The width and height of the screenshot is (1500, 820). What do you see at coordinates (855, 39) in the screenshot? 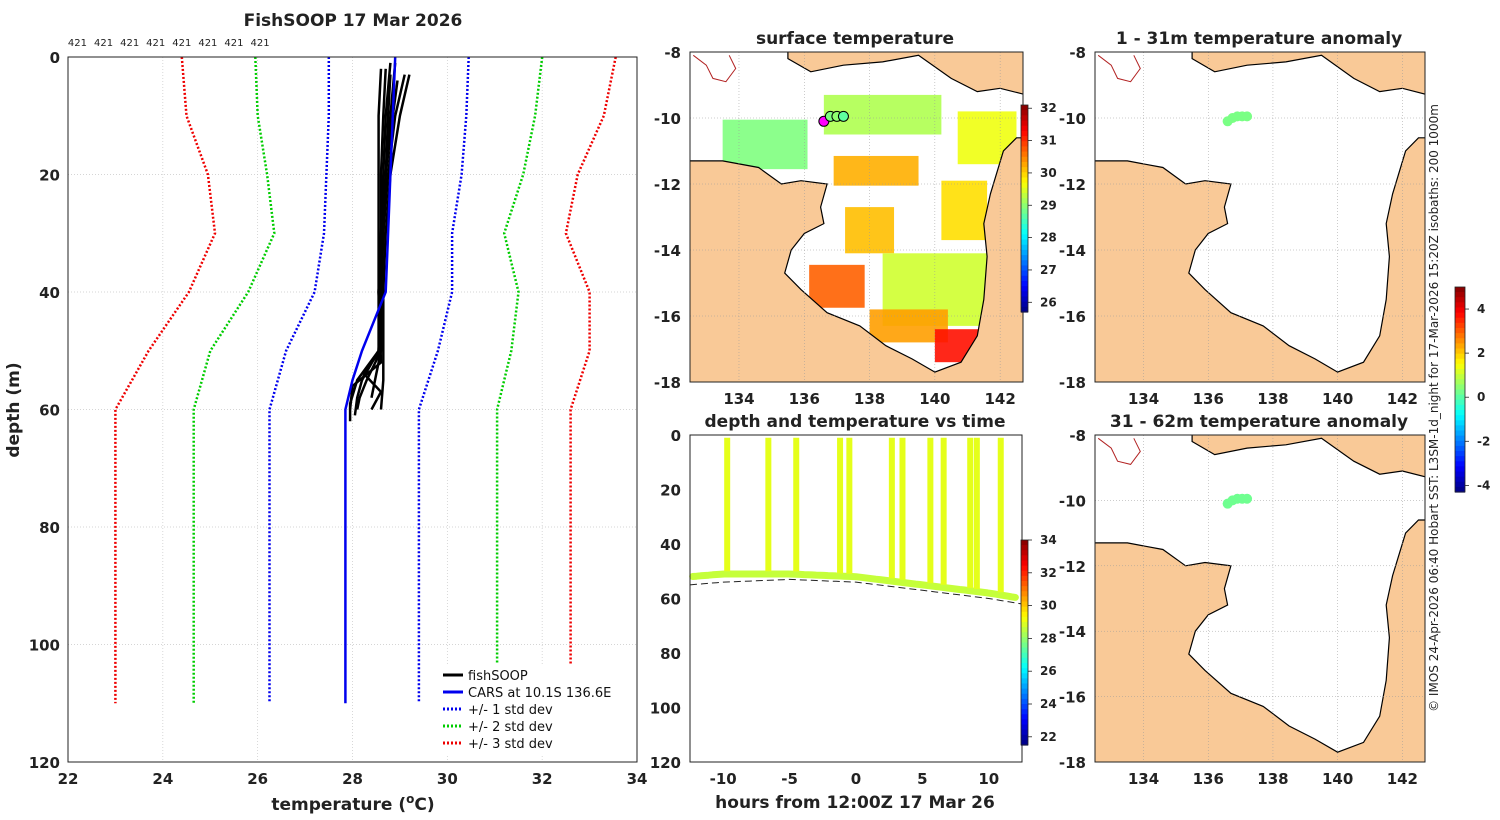
I see `surface-title: surface temperature` at bounding box center [855, 39].